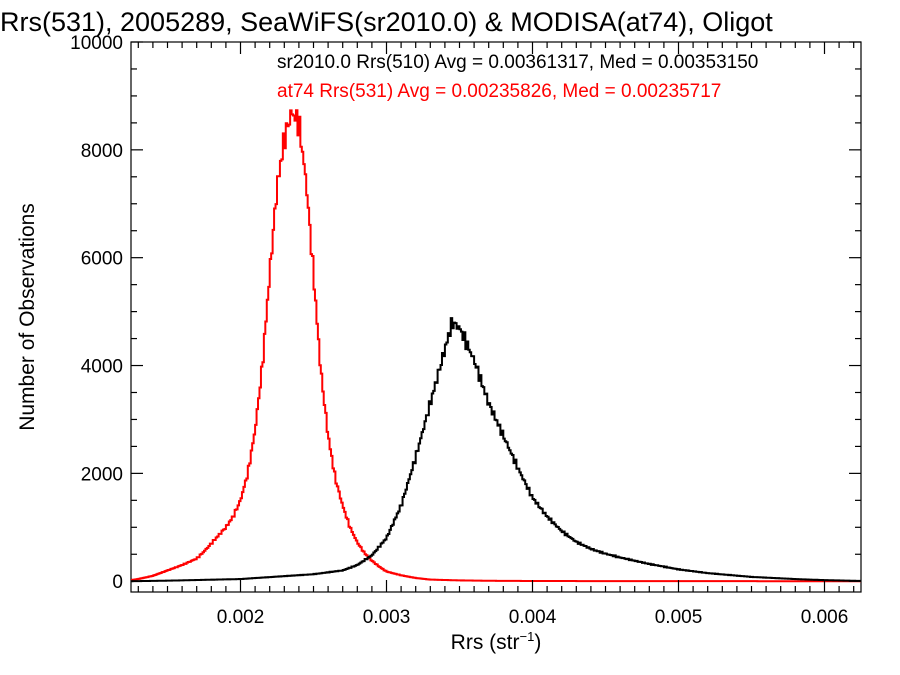  Describe the element at coordinates (117, 582) in the screenshot. I see `y-tick-label: 0` at that location.